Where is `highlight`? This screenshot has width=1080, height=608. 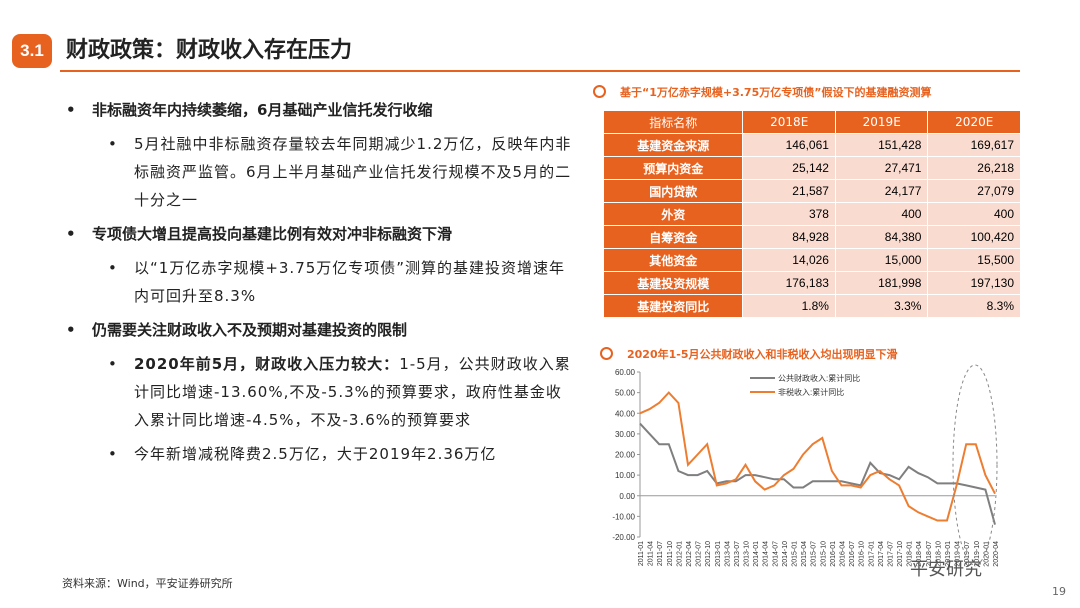
highlight is located at coordinates (975, 465).